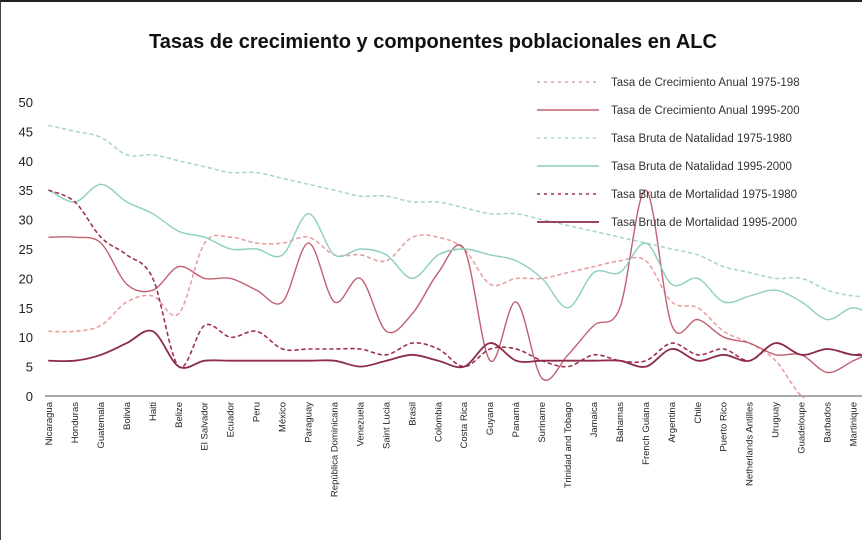  What do you see at coordinates (26, 161) in the screenshot?
I see `y-tick-label: 40` at bounding box center [26, 161].